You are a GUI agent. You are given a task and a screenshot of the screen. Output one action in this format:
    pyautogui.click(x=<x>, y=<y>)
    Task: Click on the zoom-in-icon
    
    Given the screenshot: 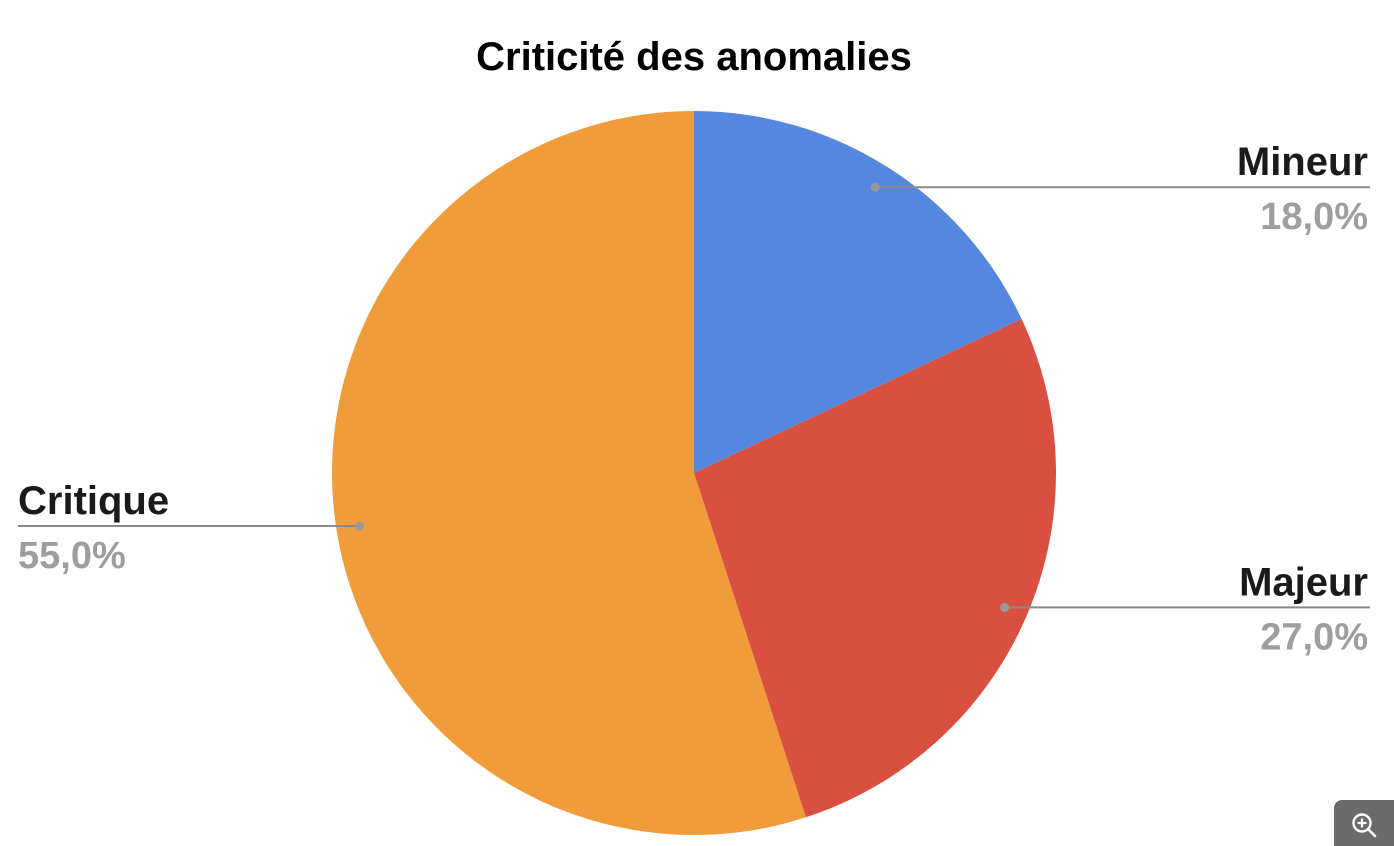 What is the action you would take?
    pyautogui.click(x=1364, y=825)
    